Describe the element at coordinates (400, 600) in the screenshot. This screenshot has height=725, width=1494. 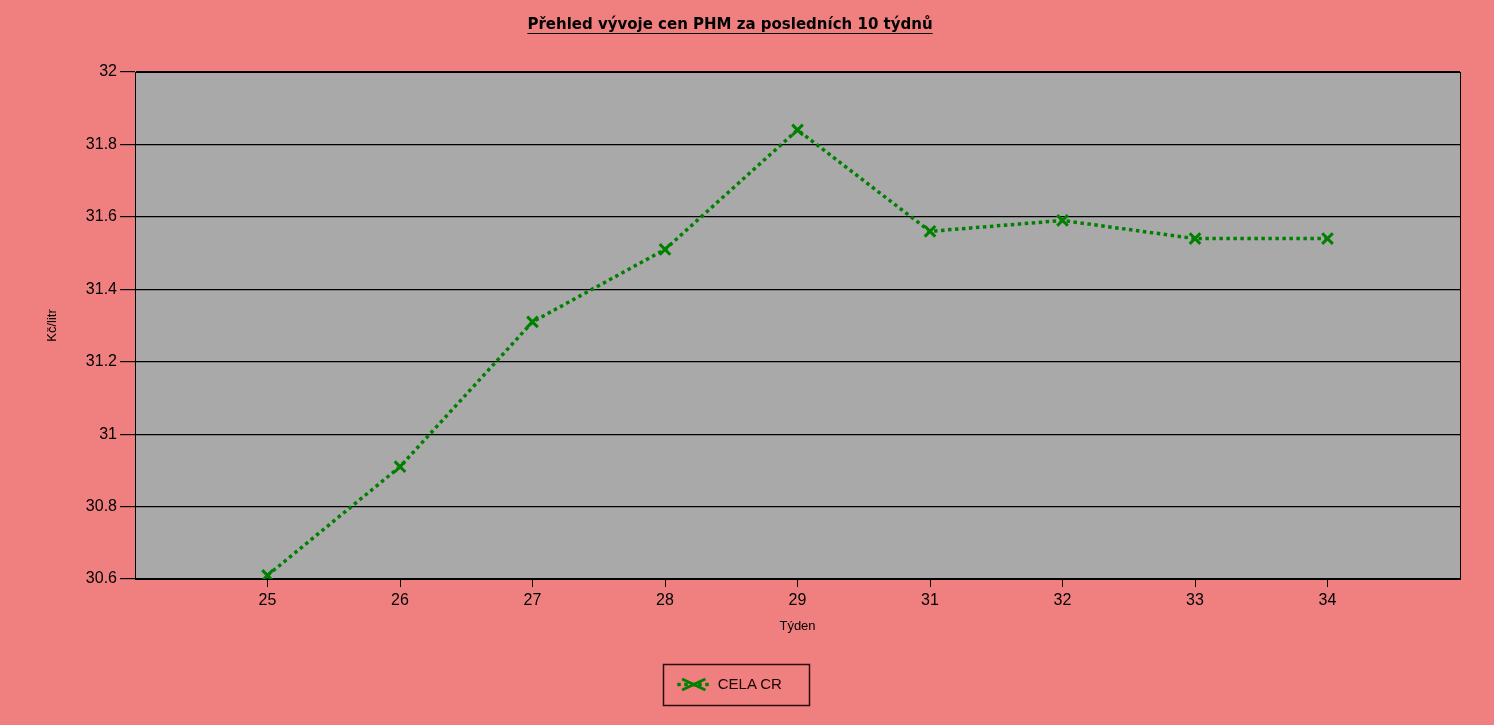
I see `x-tick-label: 26` at that location.